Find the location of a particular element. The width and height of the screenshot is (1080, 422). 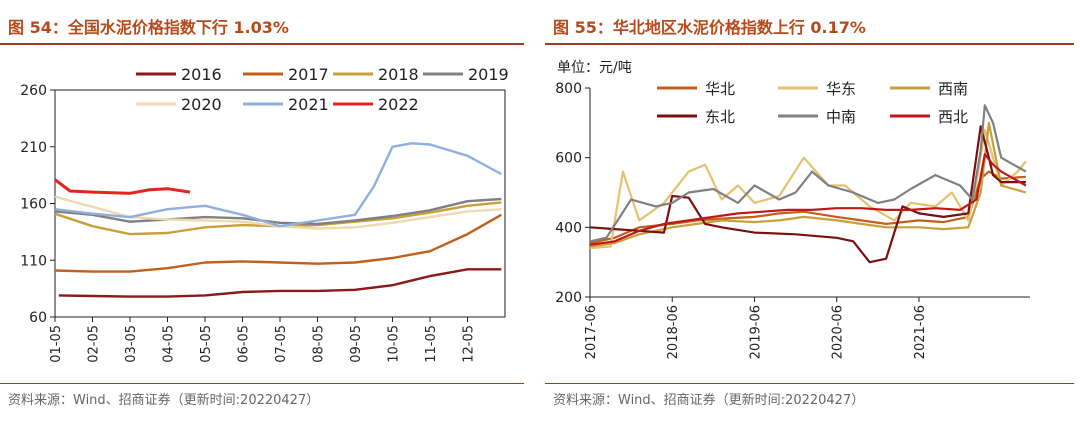

x-tick-label: 05-05 is located at coordinates (206, 344).